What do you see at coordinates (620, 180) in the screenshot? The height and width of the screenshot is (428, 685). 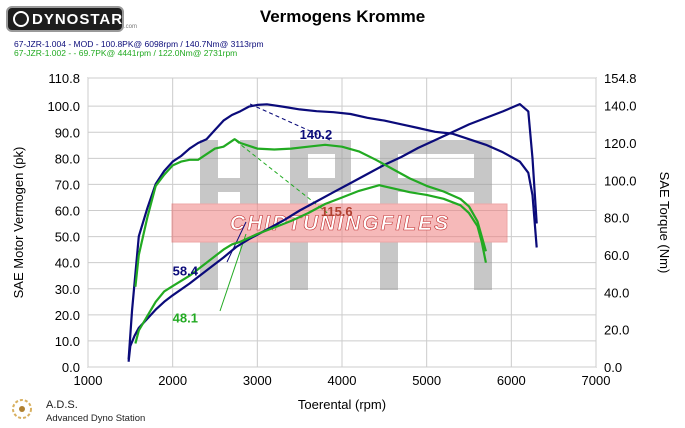 I see `y2-tick-label: 100.0` at bounding box center [620, 180].